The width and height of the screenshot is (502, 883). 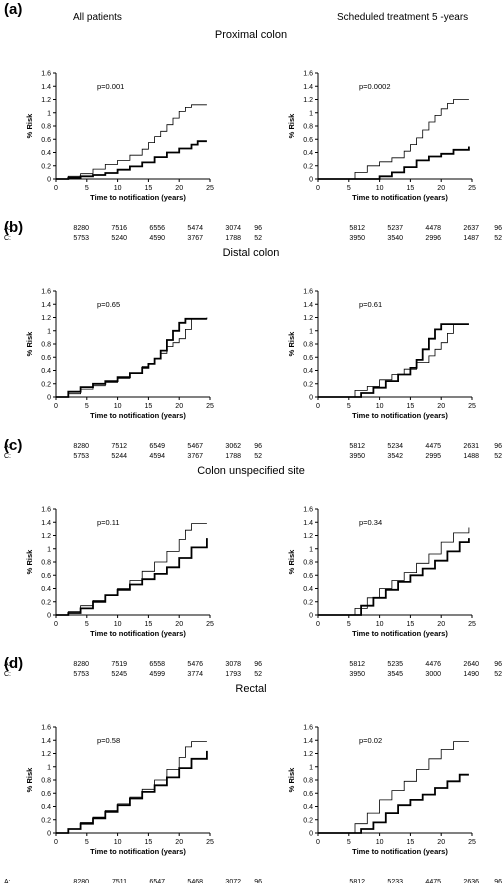 What do you see at coordinates (433, 228) in the screenshot?
I see `at-risk-cell: 4478` at bounding box center [433, 228].